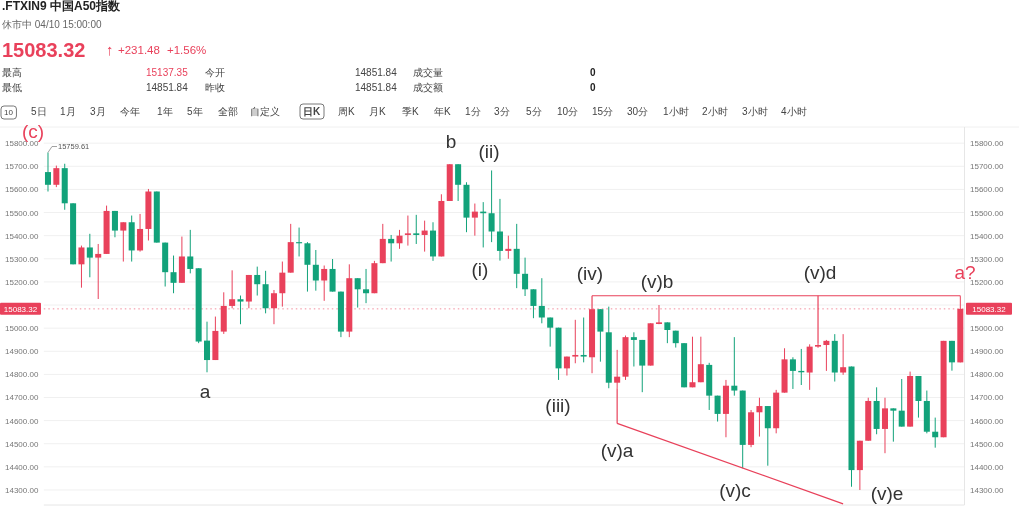 The image size is (1019, 509). I want to click on annotation: 全部, so click(228, 111).